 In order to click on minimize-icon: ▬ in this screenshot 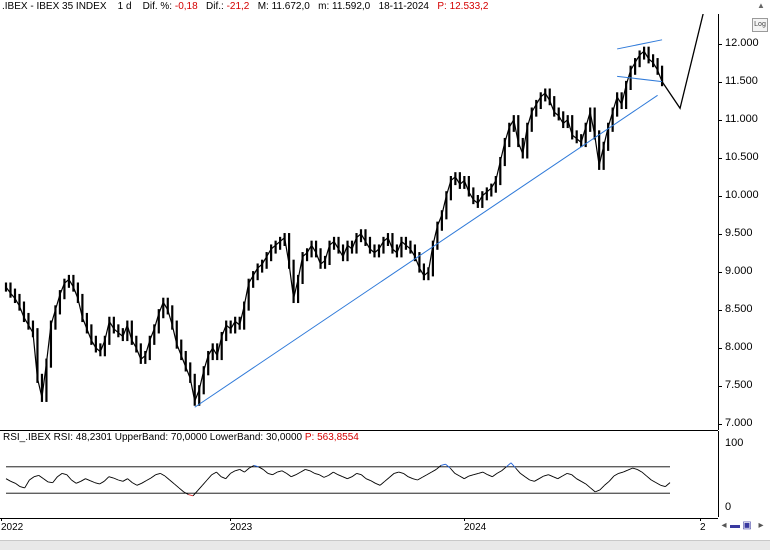, I will do `click(735, 525)`.